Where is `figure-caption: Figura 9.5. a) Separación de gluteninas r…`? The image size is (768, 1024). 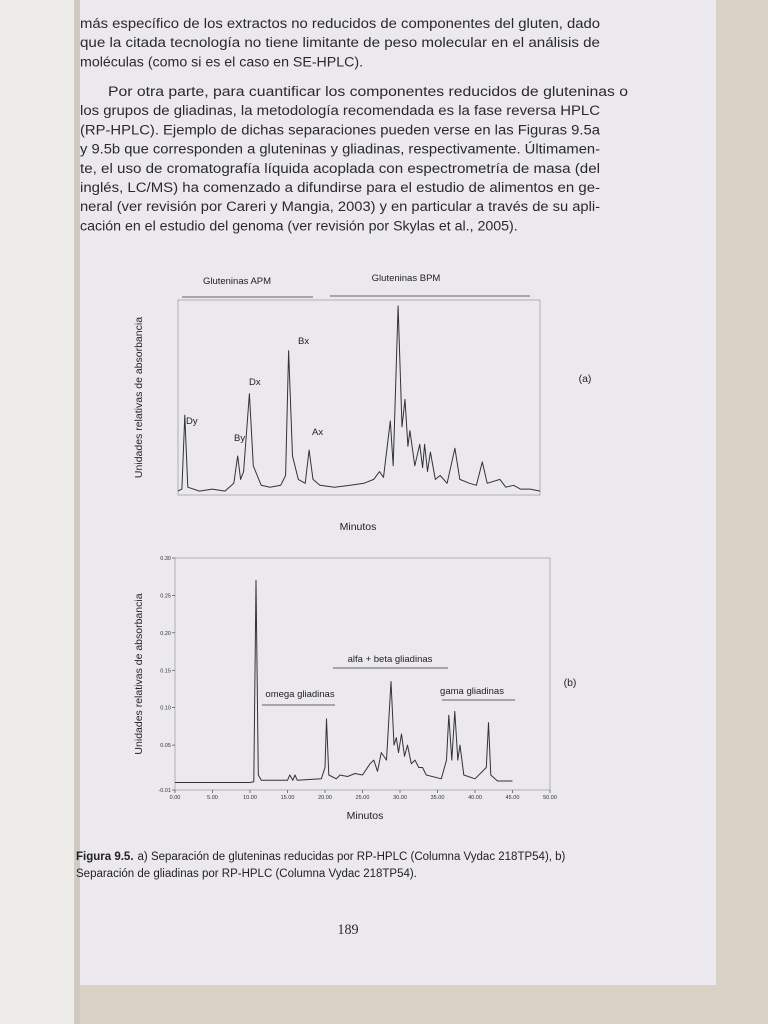
figure-caption: Figura 9.5. a) Separación de gluteninas r… is located at coordinates (321, 857).